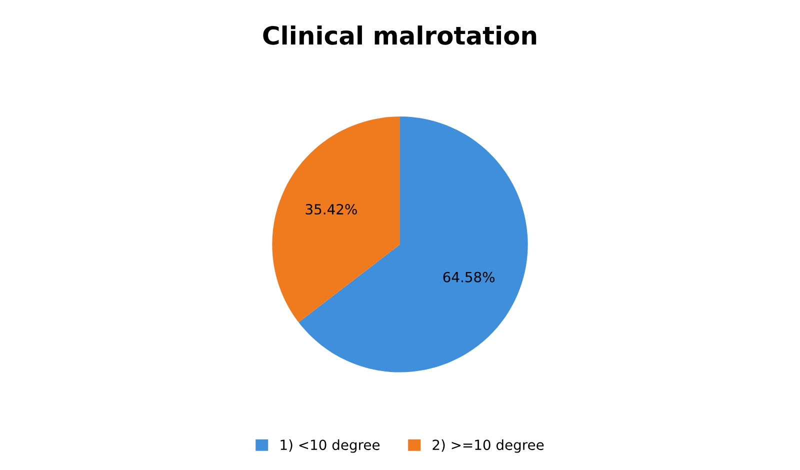  What do you see at coordinates (336, 219) in the screenshot?
I see `pie-slice` at bounding box center [336, 219].